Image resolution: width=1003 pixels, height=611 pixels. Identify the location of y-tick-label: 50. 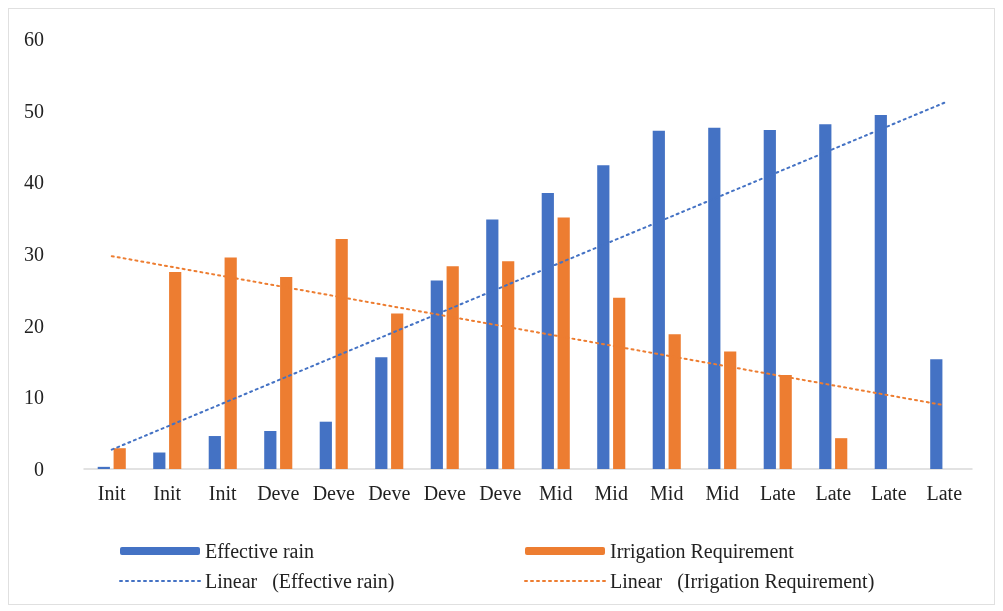
(34, 110).